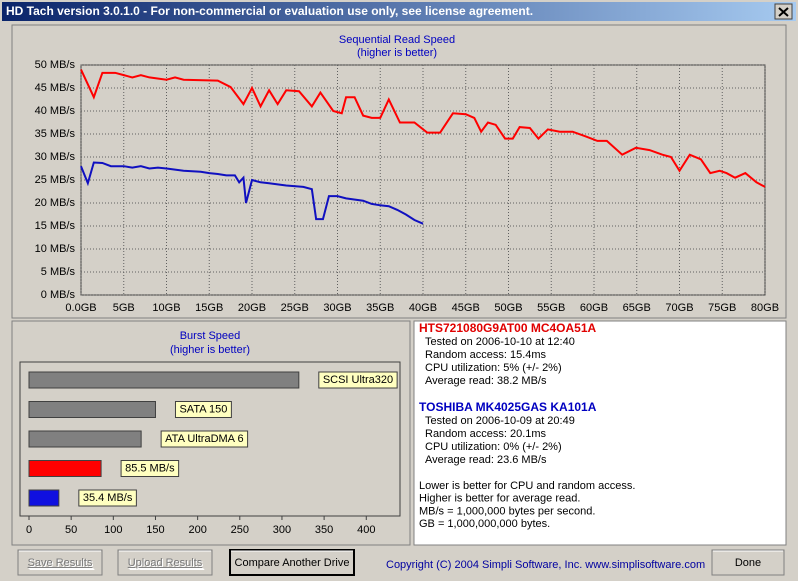 This screenshot has height=581, width=798. What do you see at coordinates (466, 308) in the screenshot?
I see `x-tick-label: 45GB` at bounding box center [466, 308].